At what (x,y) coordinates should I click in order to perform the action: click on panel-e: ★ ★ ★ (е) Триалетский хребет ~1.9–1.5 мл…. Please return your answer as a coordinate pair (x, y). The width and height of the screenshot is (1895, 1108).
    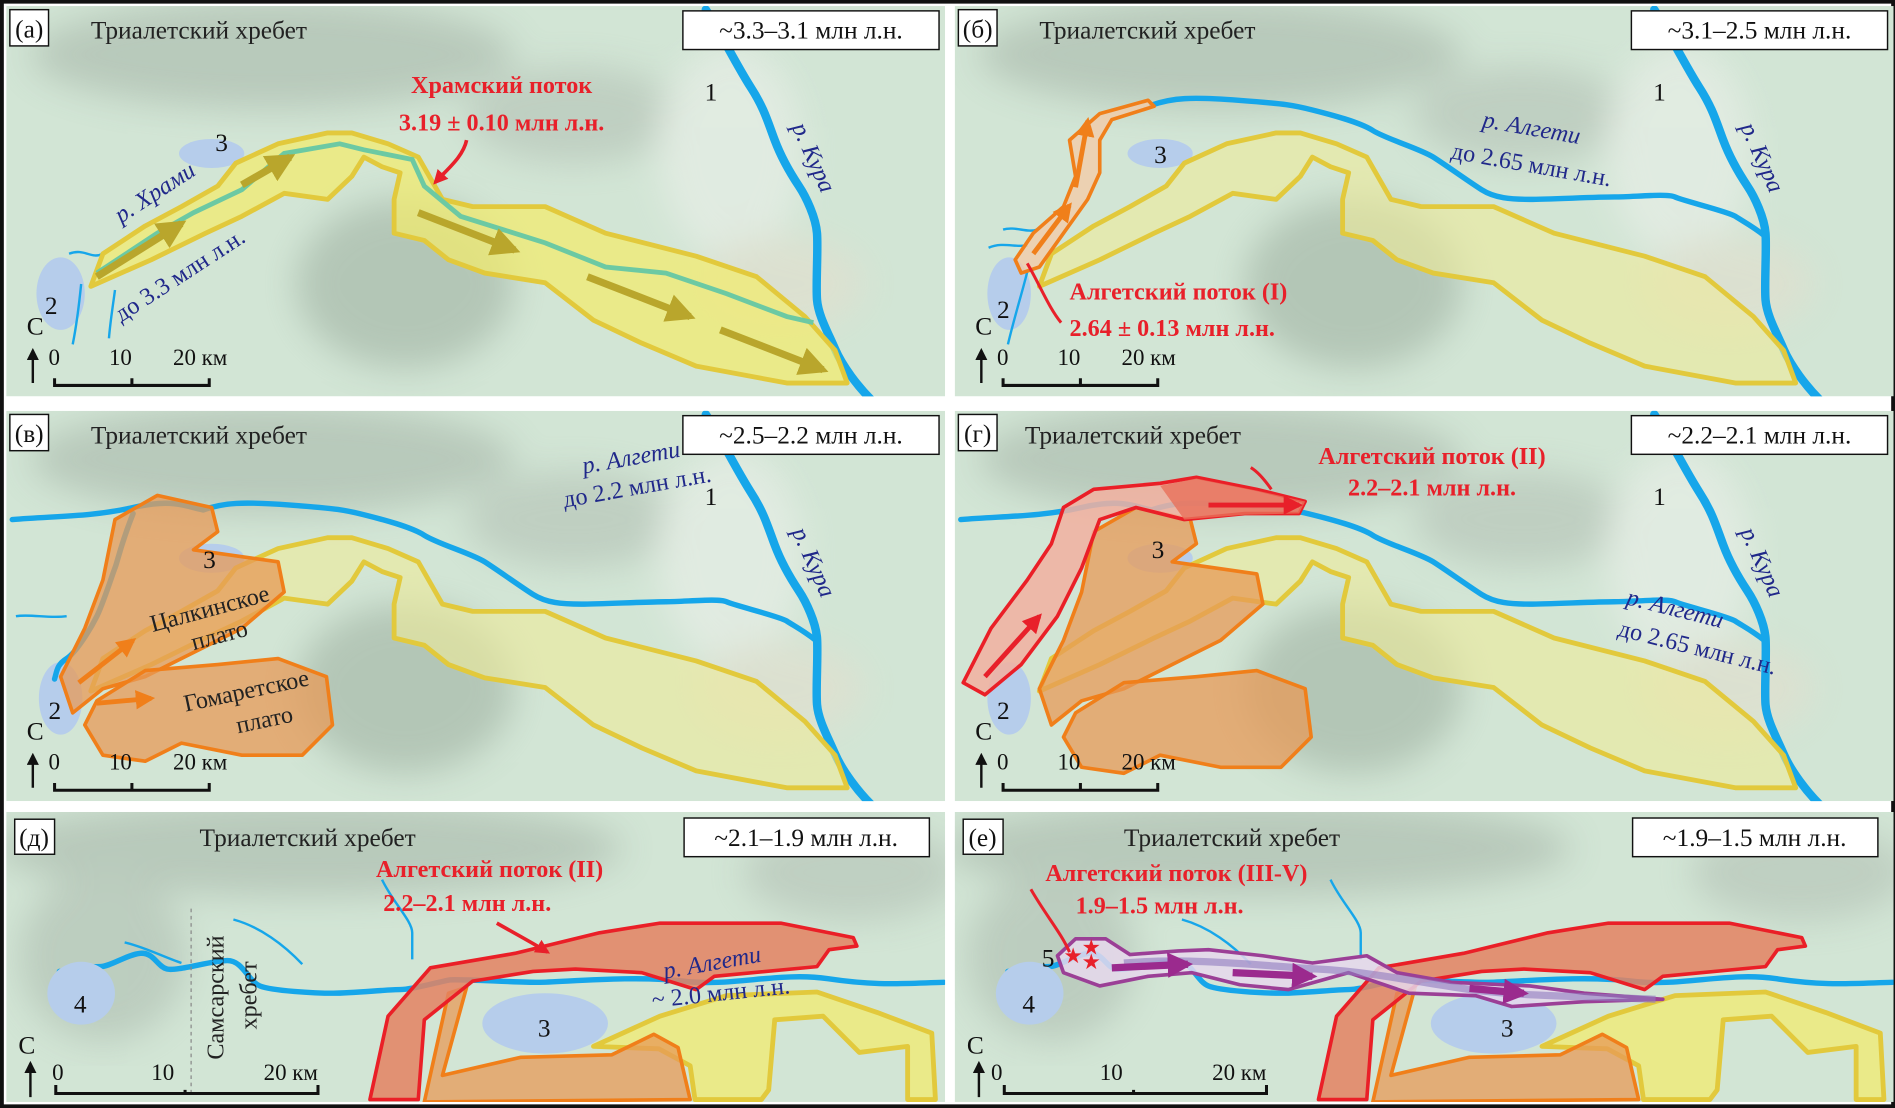
    Looking at the image, I should click on (1419, 951).